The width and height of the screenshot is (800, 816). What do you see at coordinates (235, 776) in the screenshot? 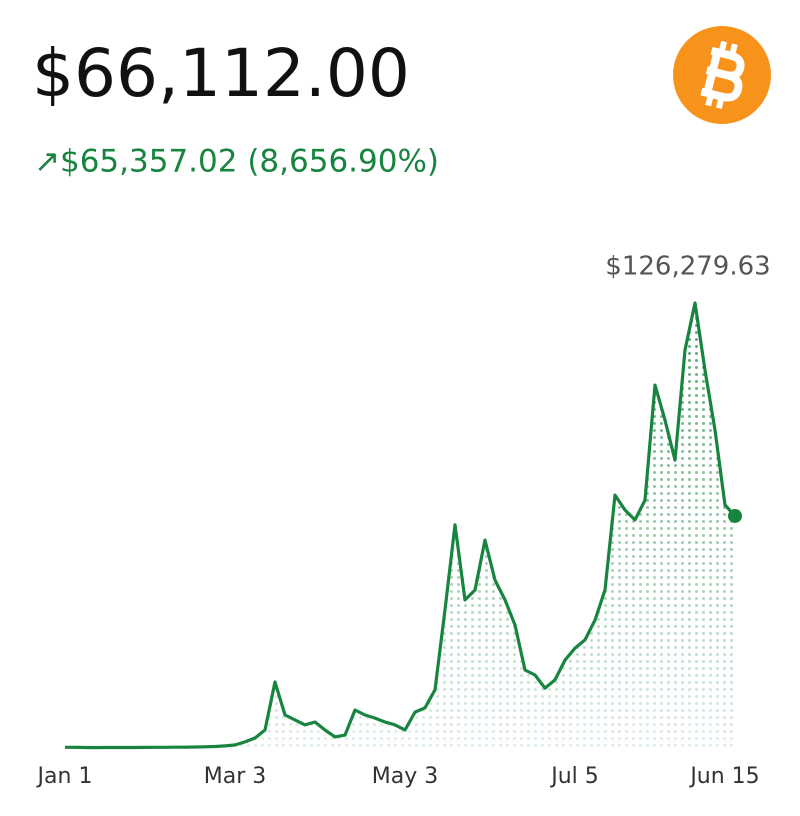
I see `x-tick-label: Mar 3` at bounding box center [235, 776].